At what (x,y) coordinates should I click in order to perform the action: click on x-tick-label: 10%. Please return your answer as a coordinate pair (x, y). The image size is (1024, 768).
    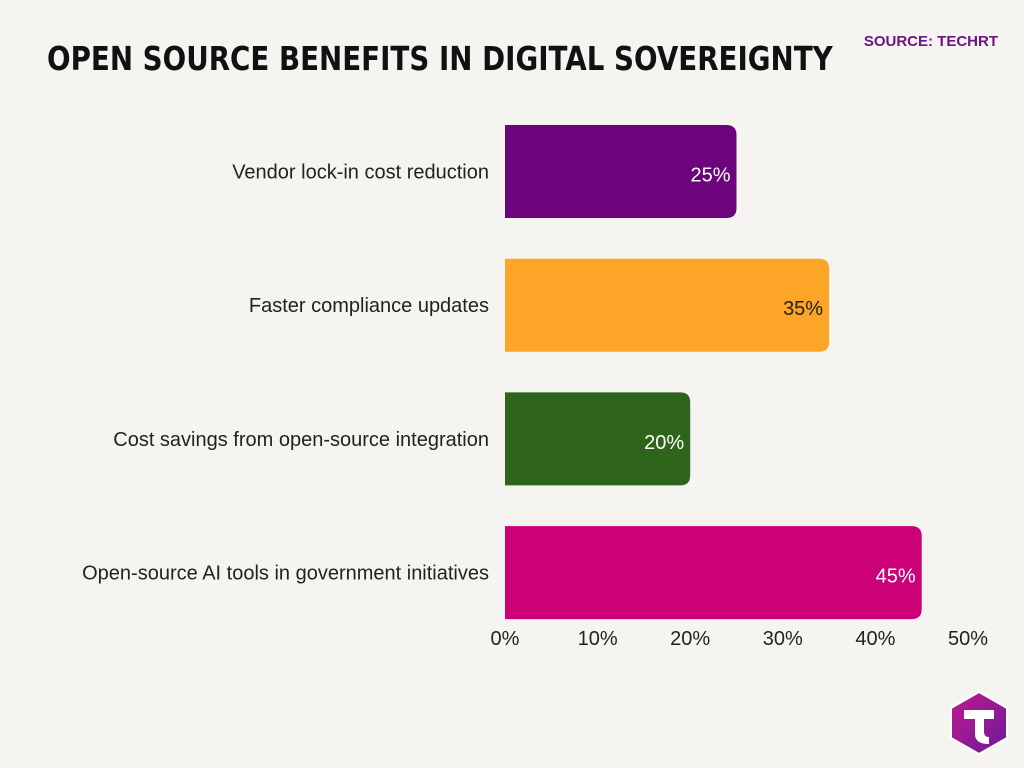
    Looking at the image, I should click on (598, 639).